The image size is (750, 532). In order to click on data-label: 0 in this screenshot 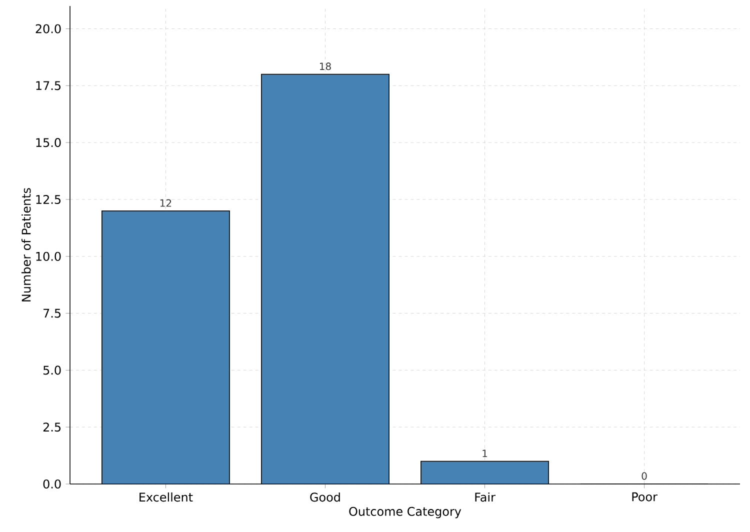, I will do `click(644, 476)`.